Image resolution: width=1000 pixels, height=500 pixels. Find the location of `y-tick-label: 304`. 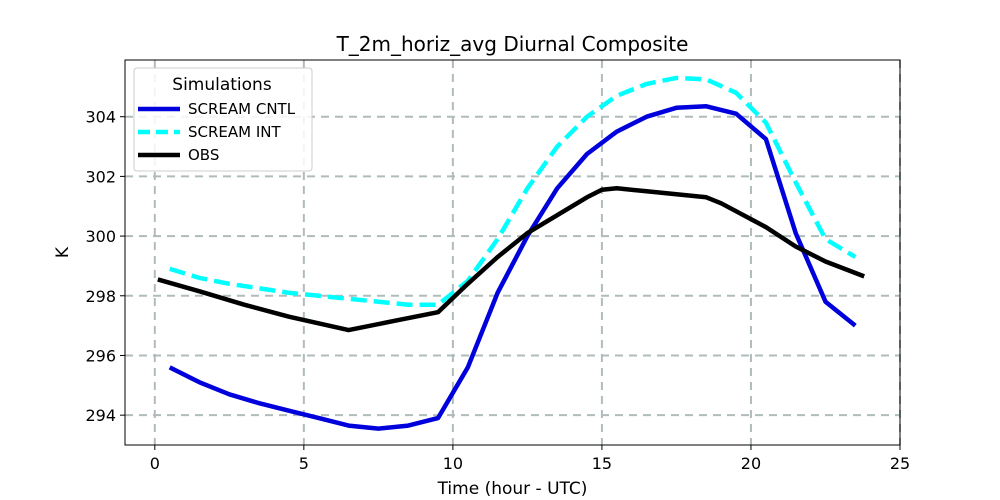

y-tick-label: 304 is located at coordinates (100, 117).